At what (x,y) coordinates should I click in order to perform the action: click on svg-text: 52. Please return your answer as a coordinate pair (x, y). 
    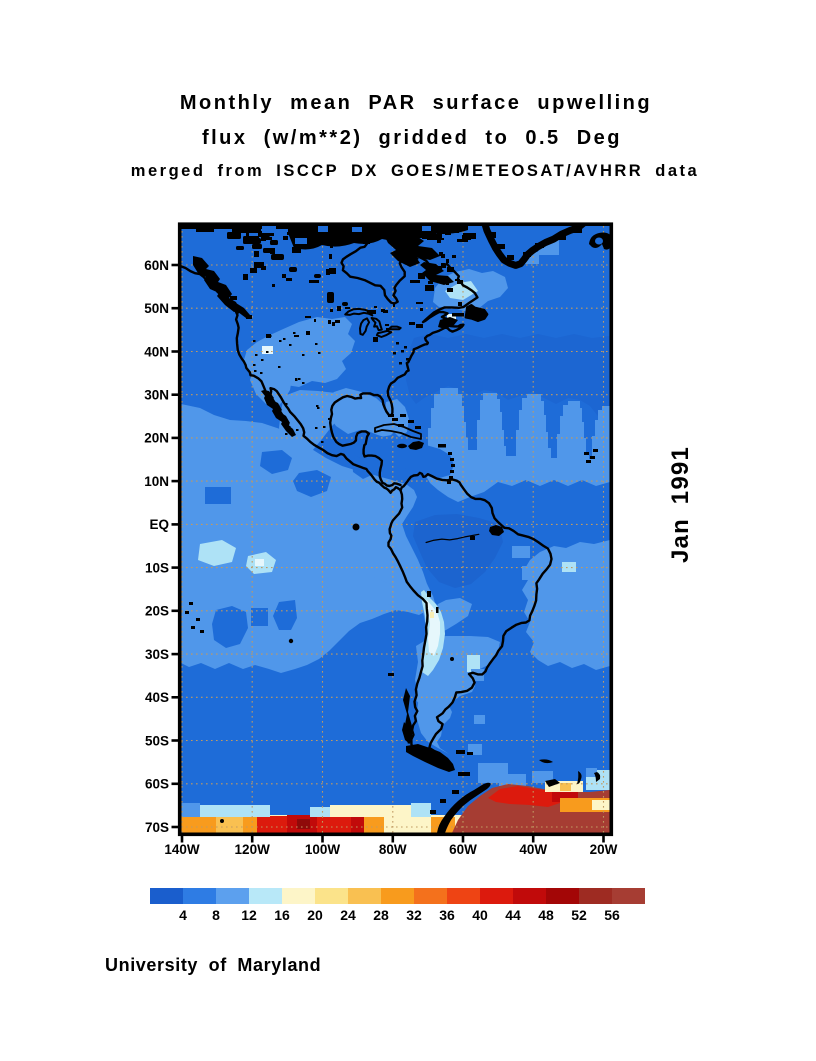
    Looking at the image, I should click on (579, 915).